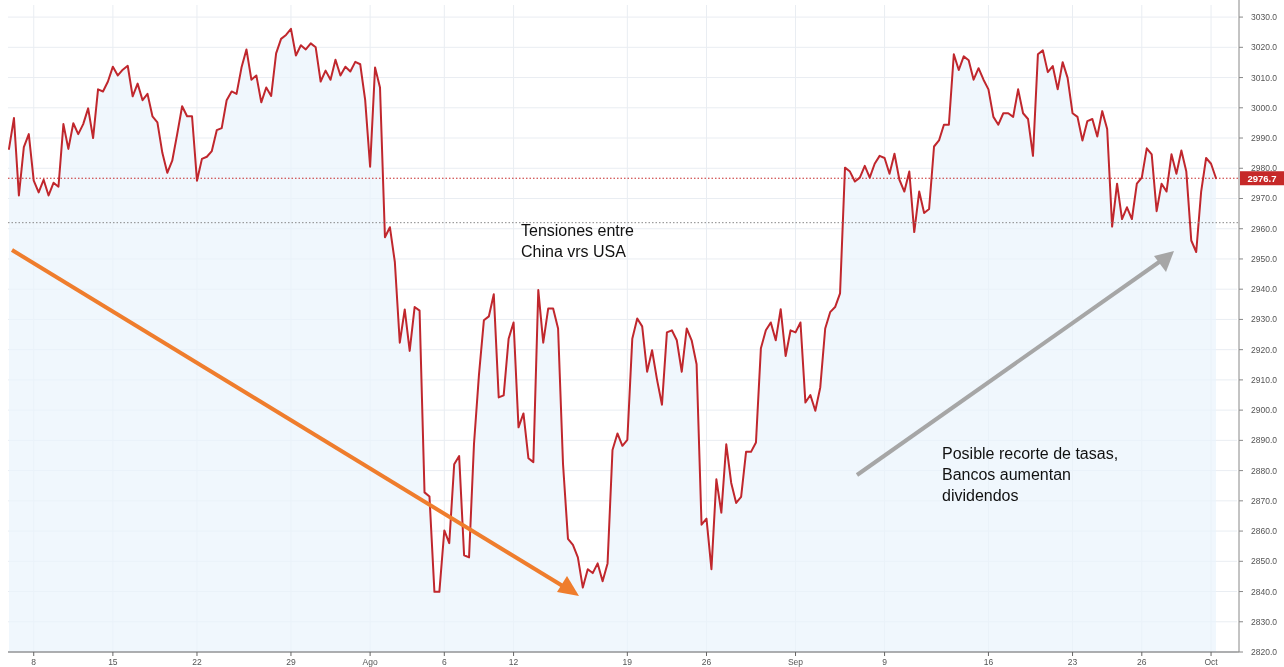 The width and height of the screenshot is (1284, 667). Describe the element at coordinates (1264, 470) in the screenshot. I see `y-tick-label: 2880.0` at that location.